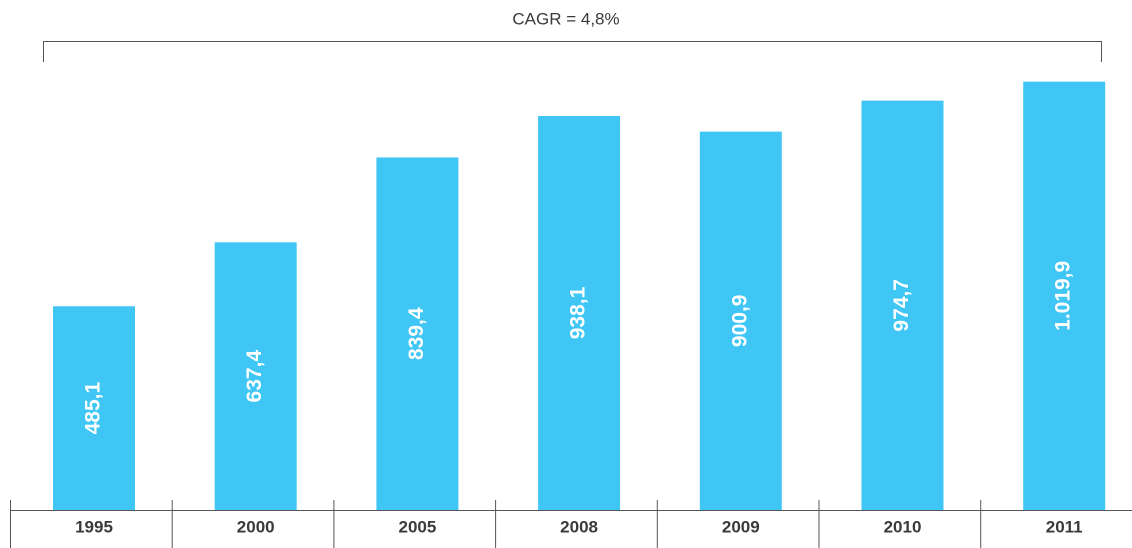 The image size is (1132, 548). What do you see at coordinates (417, 526) in the screenshot?
I see `x-tick-label: 2005` at bounding box center [417, 526].